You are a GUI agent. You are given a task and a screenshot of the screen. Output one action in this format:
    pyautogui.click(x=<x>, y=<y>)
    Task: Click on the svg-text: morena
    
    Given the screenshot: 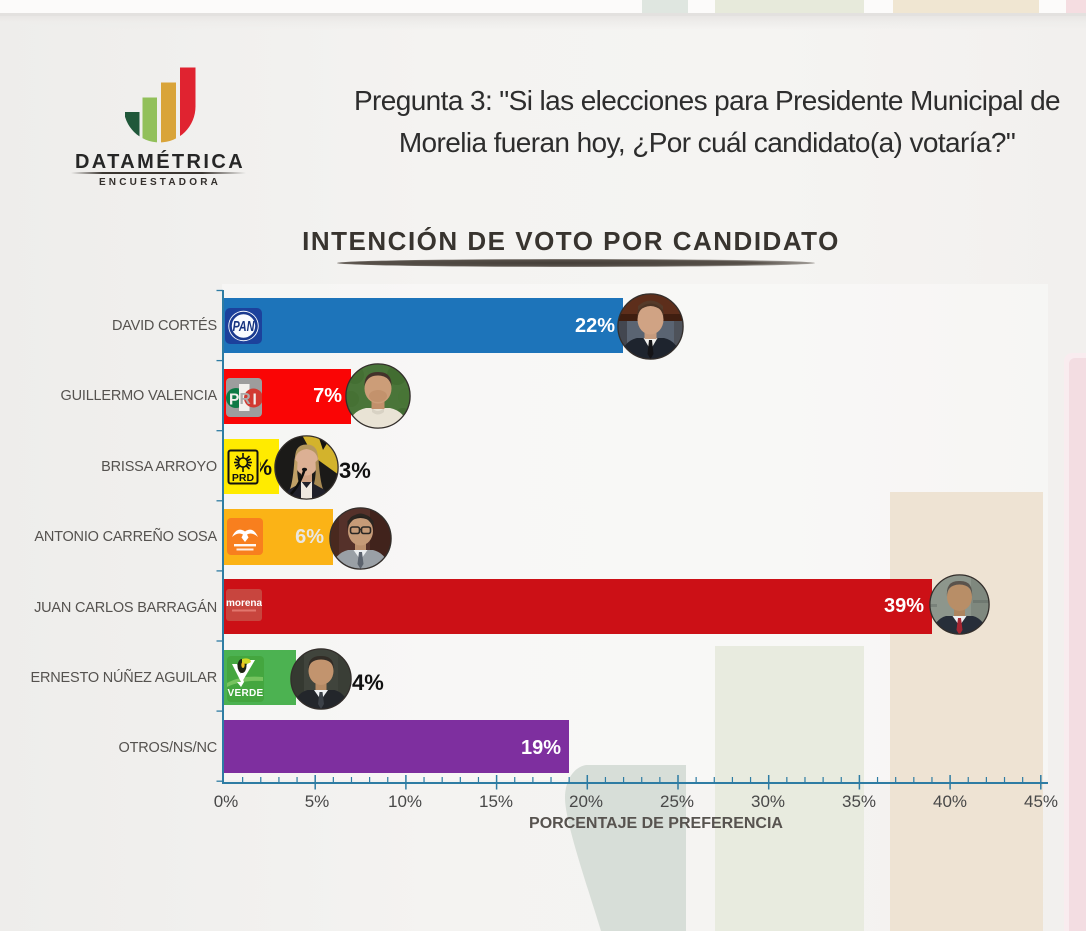 What is the action you would take?
    pyautogui.click(x=244, y=603)
    